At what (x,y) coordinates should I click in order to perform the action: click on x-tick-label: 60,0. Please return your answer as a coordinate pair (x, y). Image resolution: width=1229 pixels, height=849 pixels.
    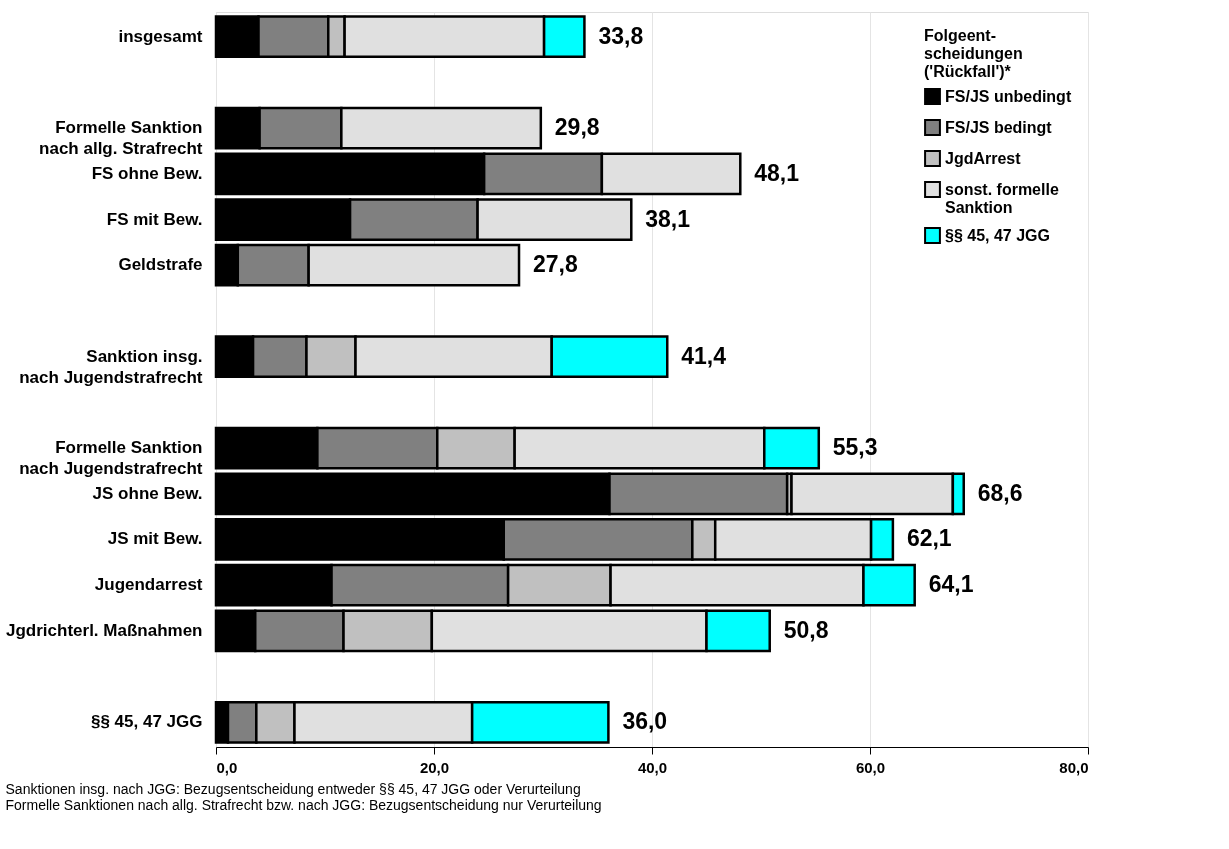
    Looking at the image, I should click on (870, 767).